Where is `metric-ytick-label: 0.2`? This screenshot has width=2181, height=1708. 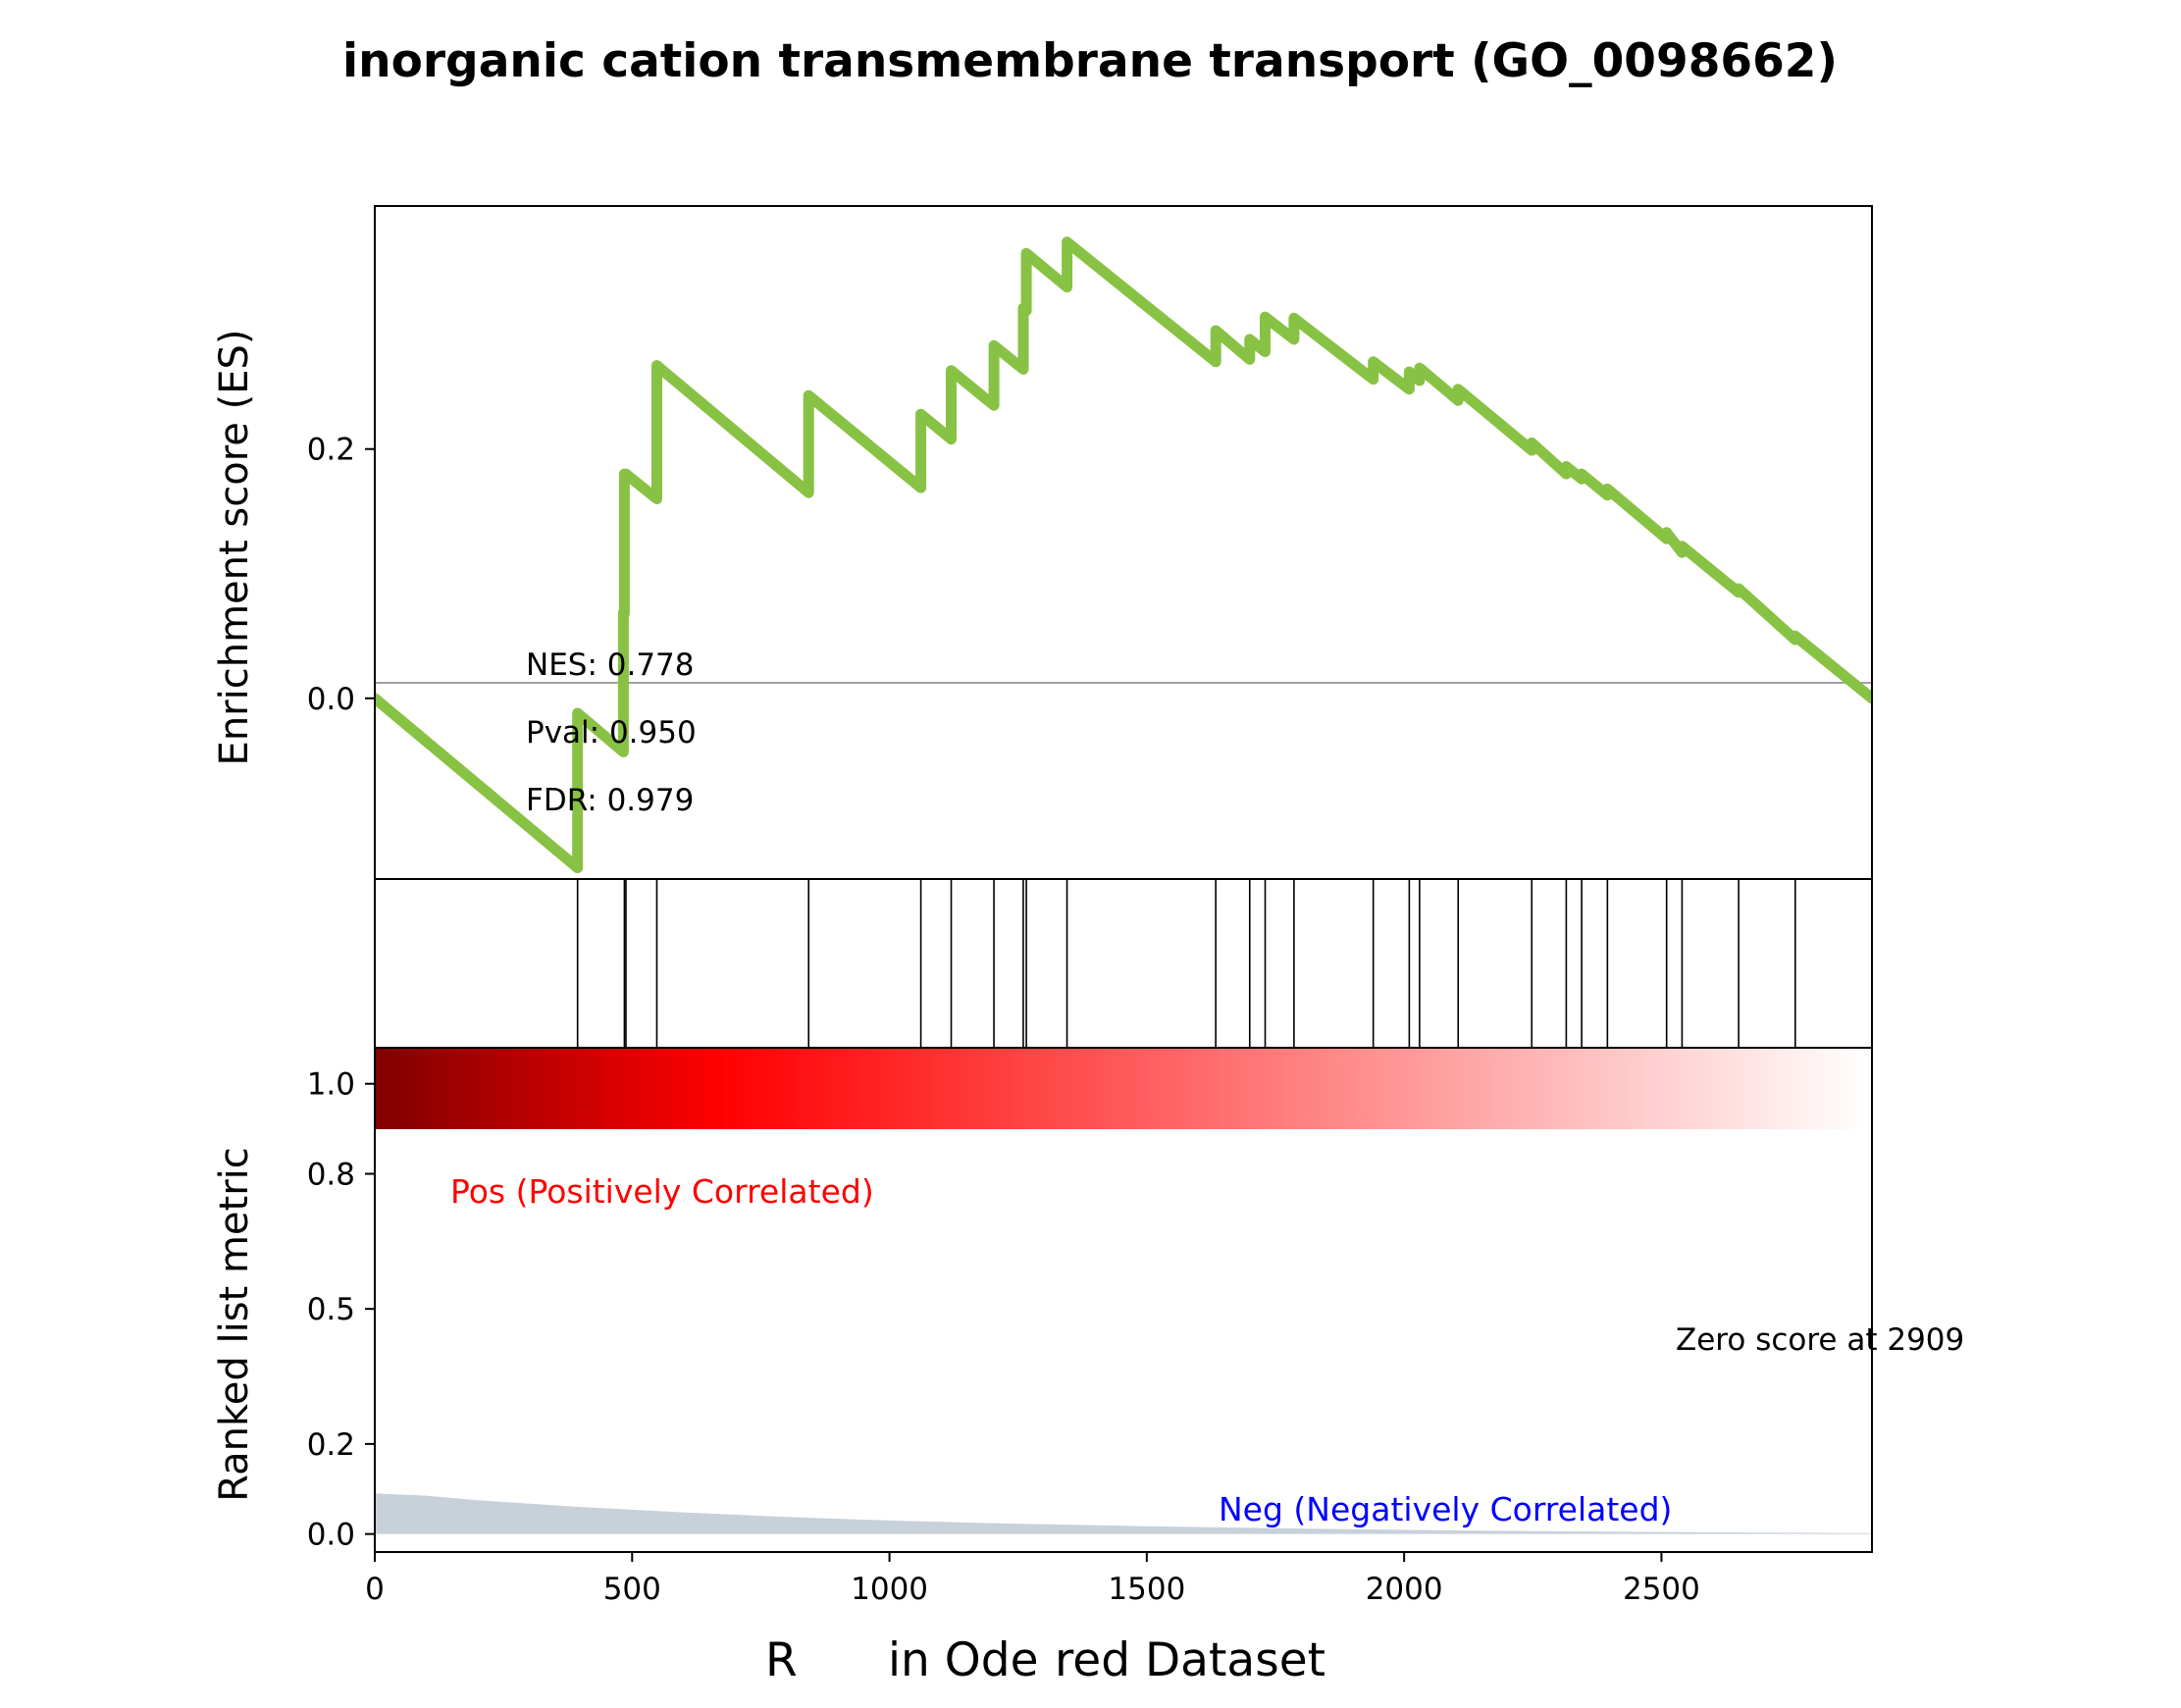 metric-ytick-label: 0.2 is located at coordinates (331, 1445).